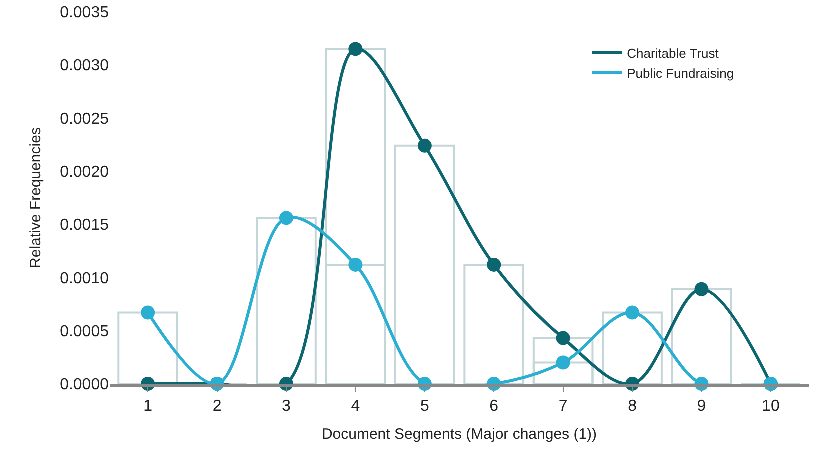 Image resolution: width=814 pixels, height=459 pixels. I want to click on y-tick-label: 0.0010, so click(85, 279).